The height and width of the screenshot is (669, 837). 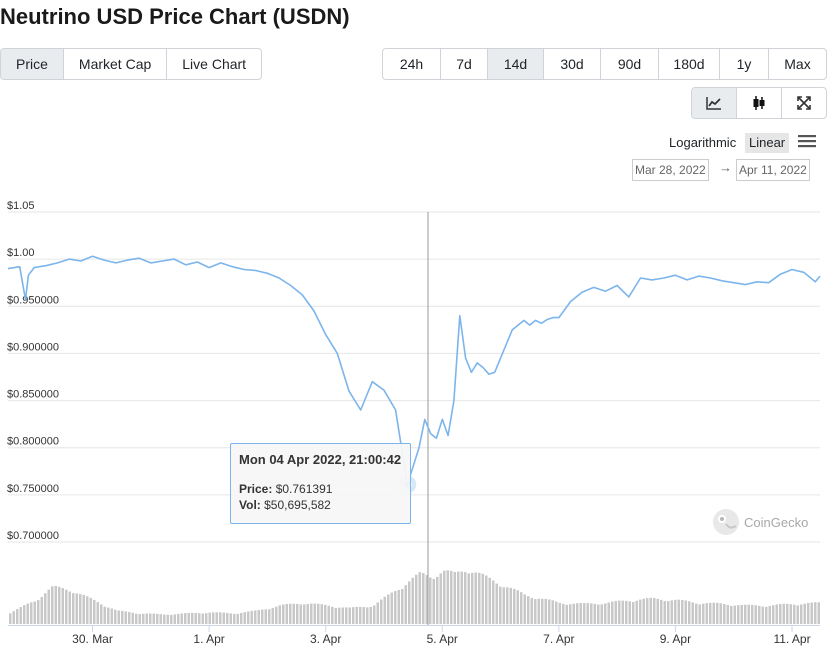 I want to click on y-tick-label: $0.750000, so click(x=33, y=489).